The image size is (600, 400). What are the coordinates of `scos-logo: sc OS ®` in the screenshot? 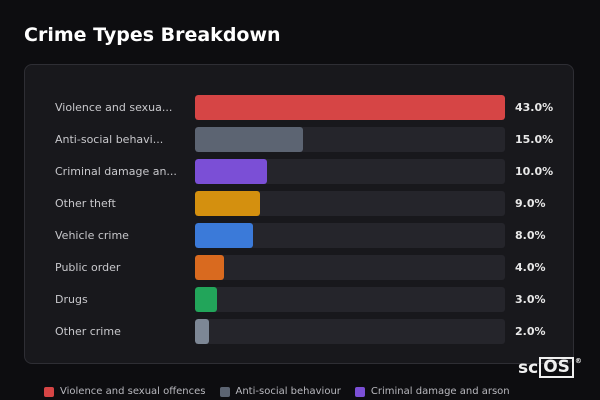 It's located at (550, 367).